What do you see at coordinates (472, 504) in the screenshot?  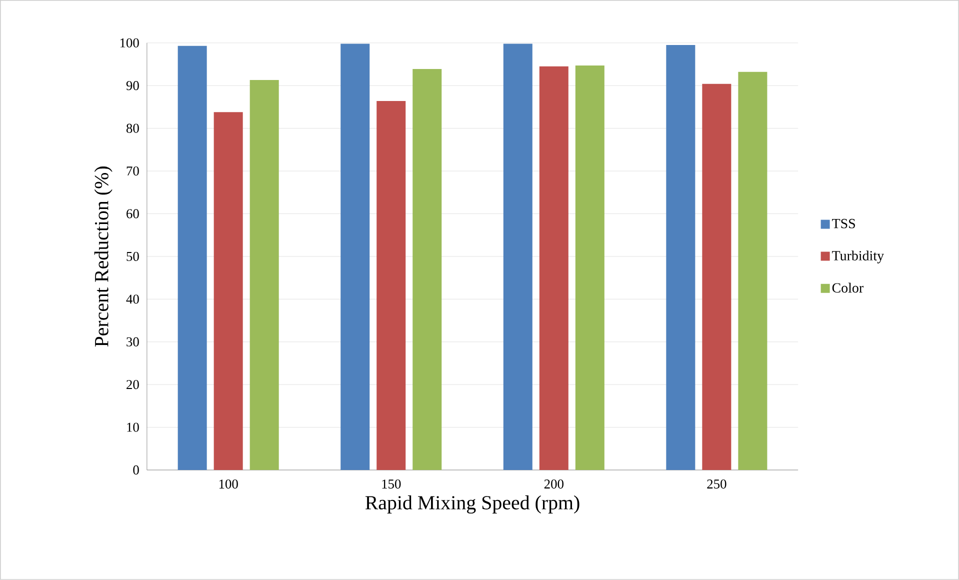 I see `x-axis-title: Rapid Mixing Speed (rpm)` at bounding box center [472, 504].